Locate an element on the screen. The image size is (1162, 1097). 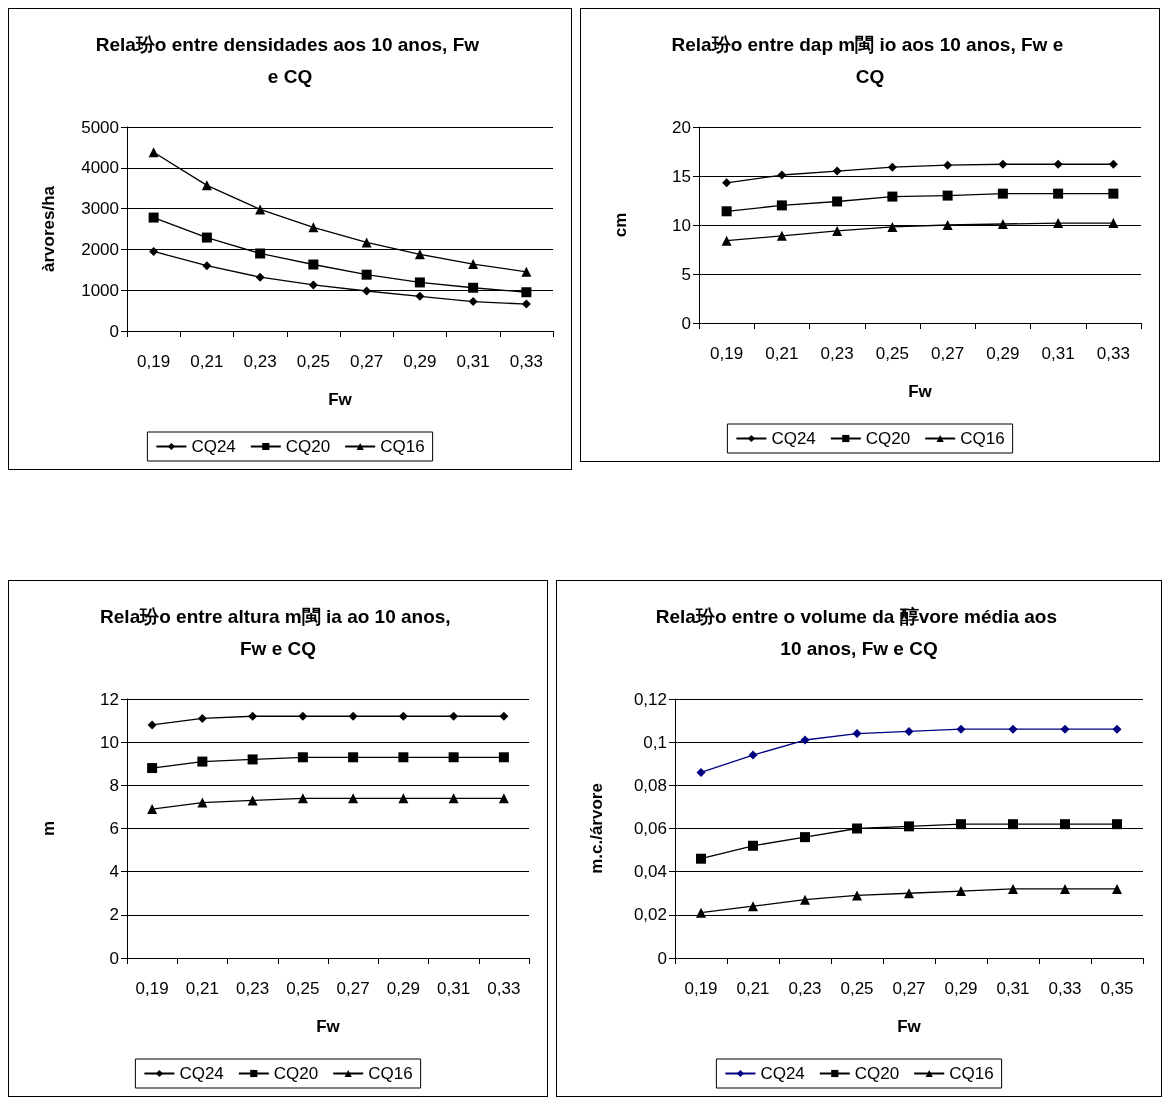
y-tick-label: 0,12 is located at coordinates (650, 699).